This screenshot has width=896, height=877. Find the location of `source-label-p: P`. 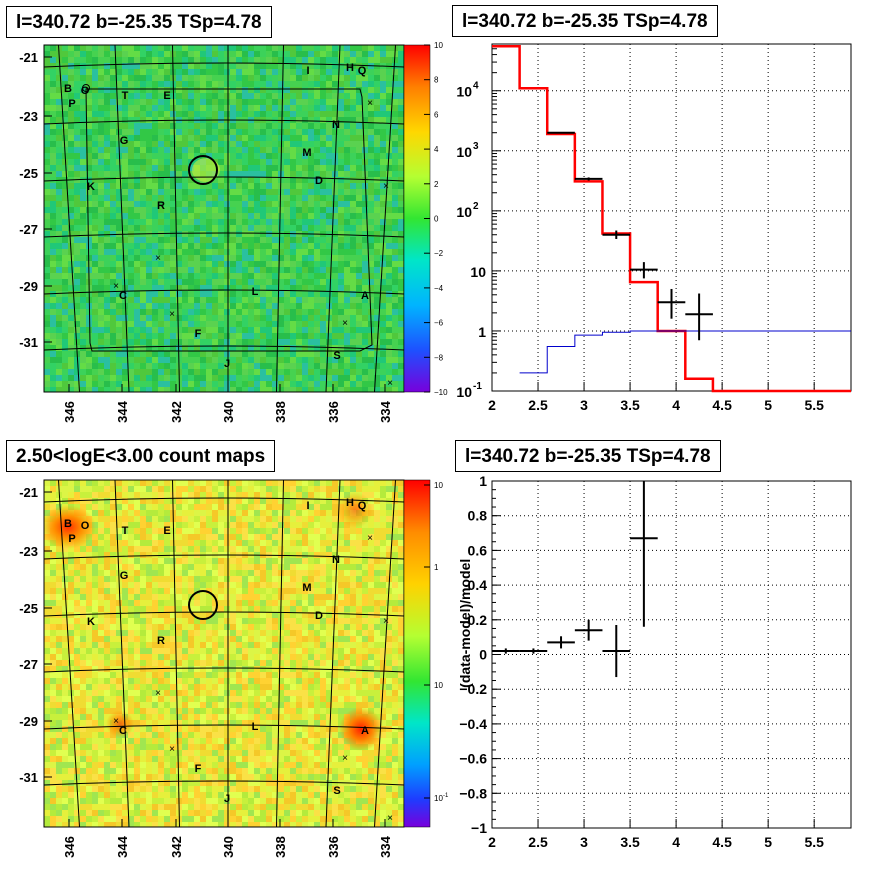

source-label-p: P is located at coordinates (71, 104).